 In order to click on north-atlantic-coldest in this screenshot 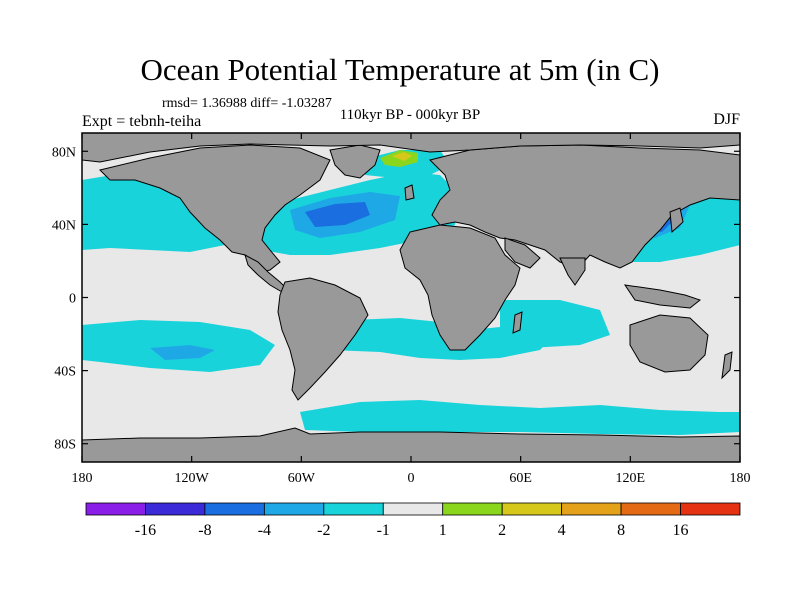, I will do `click(337, 214)`.